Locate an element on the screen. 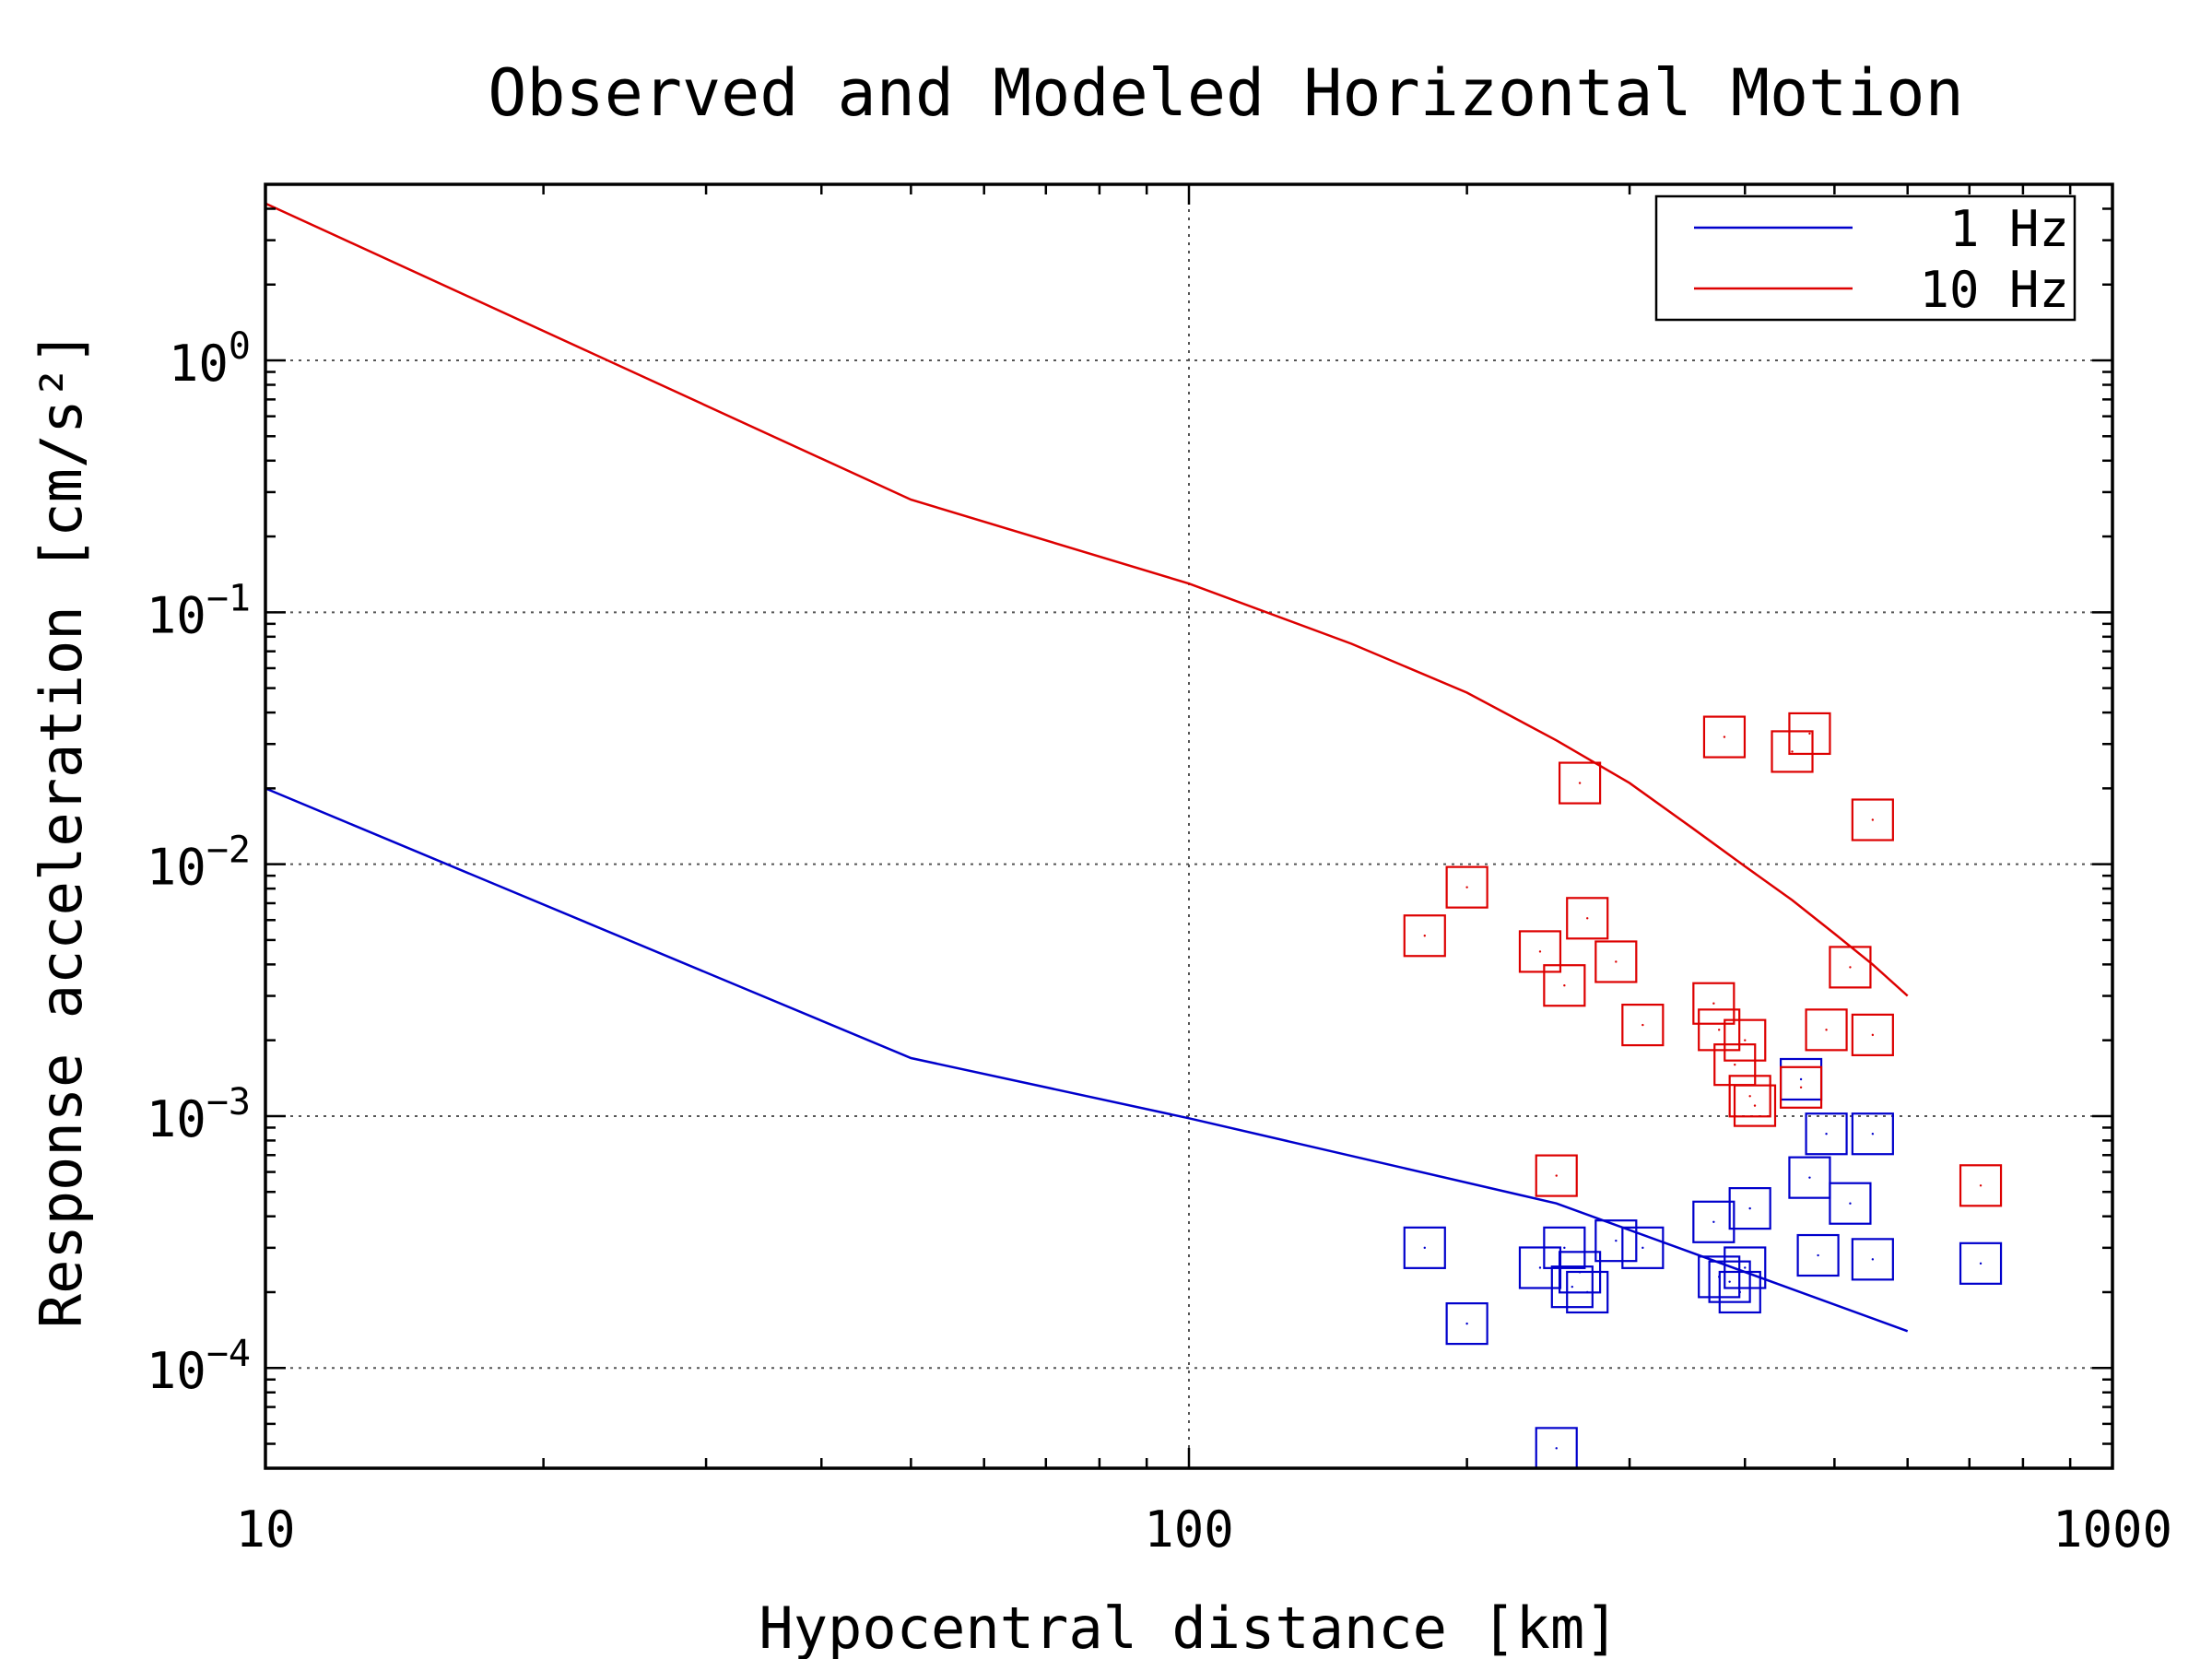 This screenshot has width=2212, height=1659. y-tick-label: 10⁻⁴ is located at coordinates (199, 1366).